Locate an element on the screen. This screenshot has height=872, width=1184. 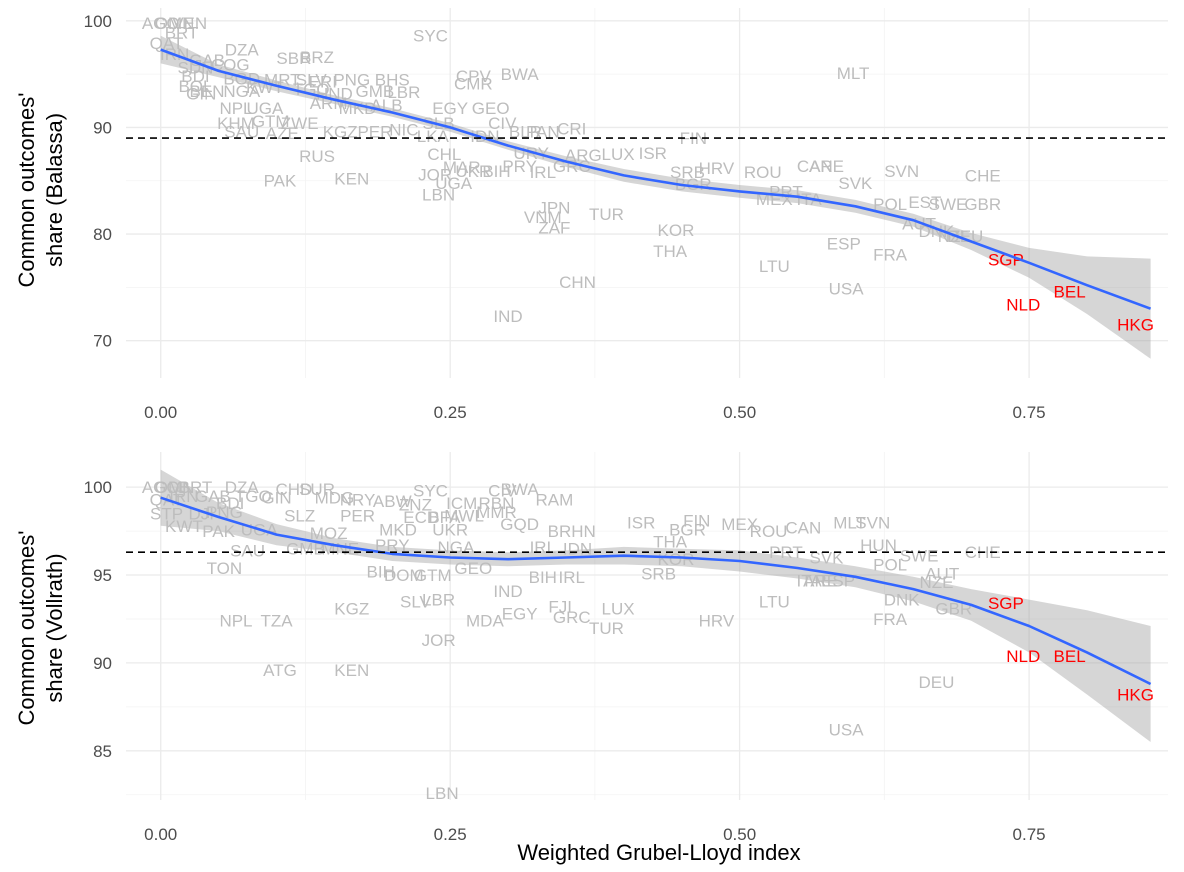
country-label: FJI is located at coordinates (560, 607).